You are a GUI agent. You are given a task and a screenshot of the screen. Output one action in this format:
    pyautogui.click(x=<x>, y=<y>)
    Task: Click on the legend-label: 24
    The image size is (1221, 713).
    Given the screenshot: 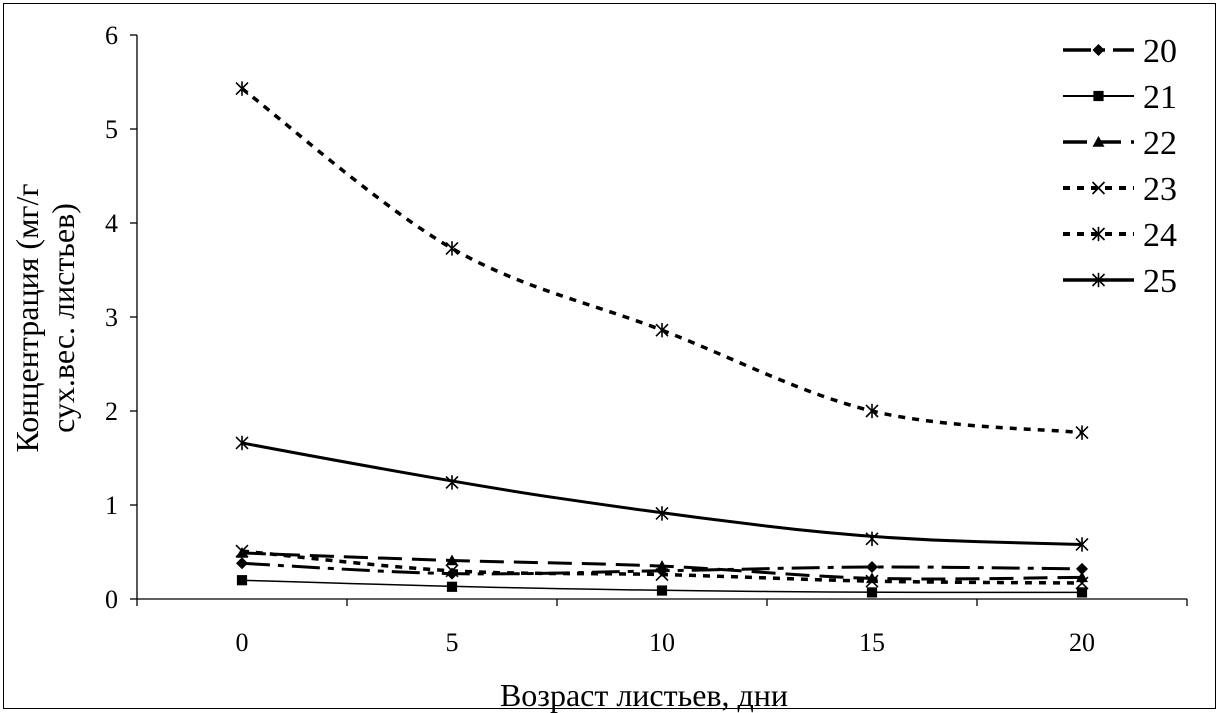 What is the action you would take?
    pyautogui.click(x=1160, y=235)
    